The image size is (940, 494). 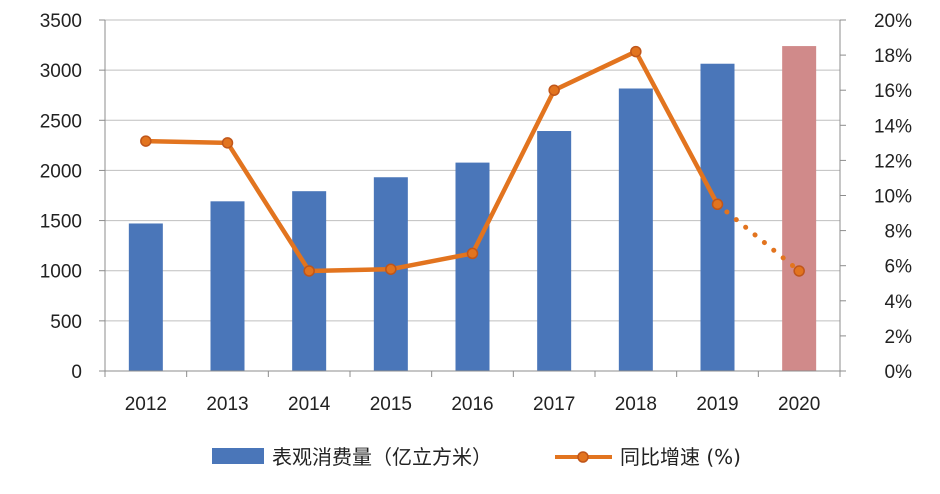 I want to click on x-tick-label: 2020, so click(x=799, y=404).